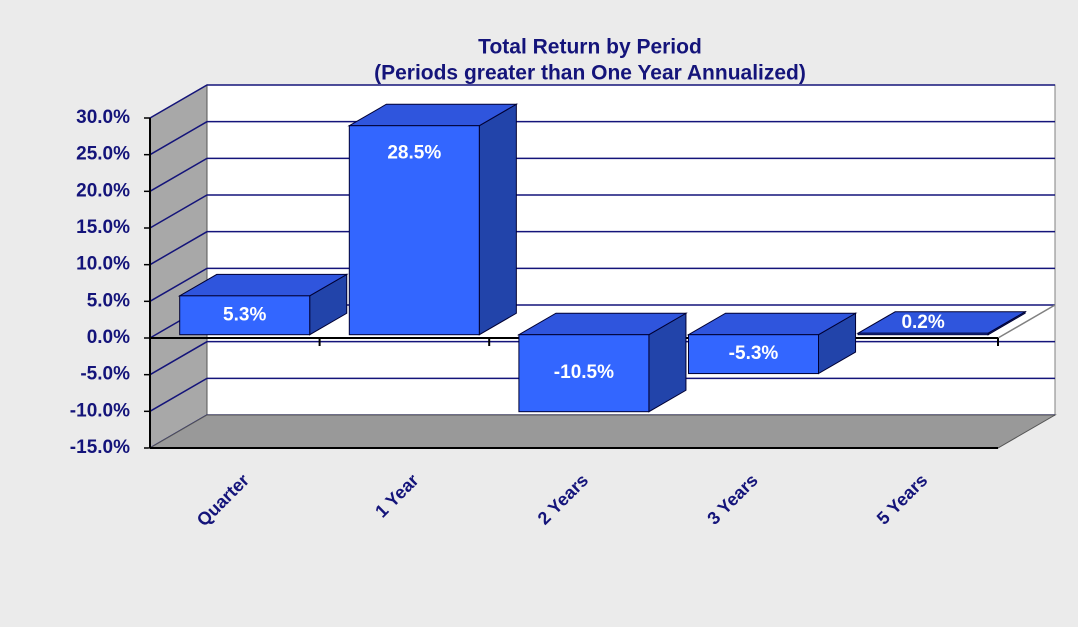 This screenshot has width=1078, height=627. I want to click on side-wall, so click(178, 266).